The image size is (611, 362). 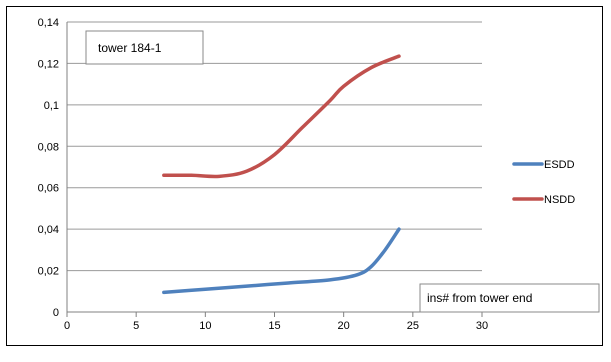 I want to click on x-tick-label: 10, so click(x=205, y=326).